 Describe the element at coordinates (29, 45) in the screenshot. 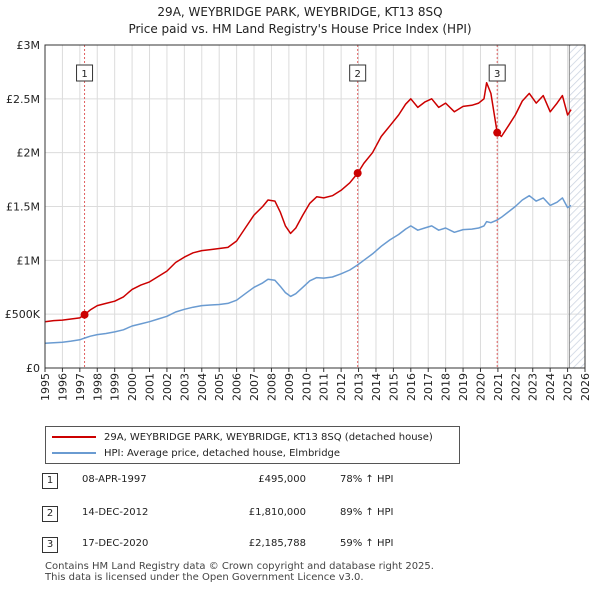

I see `y-tick-label: £3M` at that location.